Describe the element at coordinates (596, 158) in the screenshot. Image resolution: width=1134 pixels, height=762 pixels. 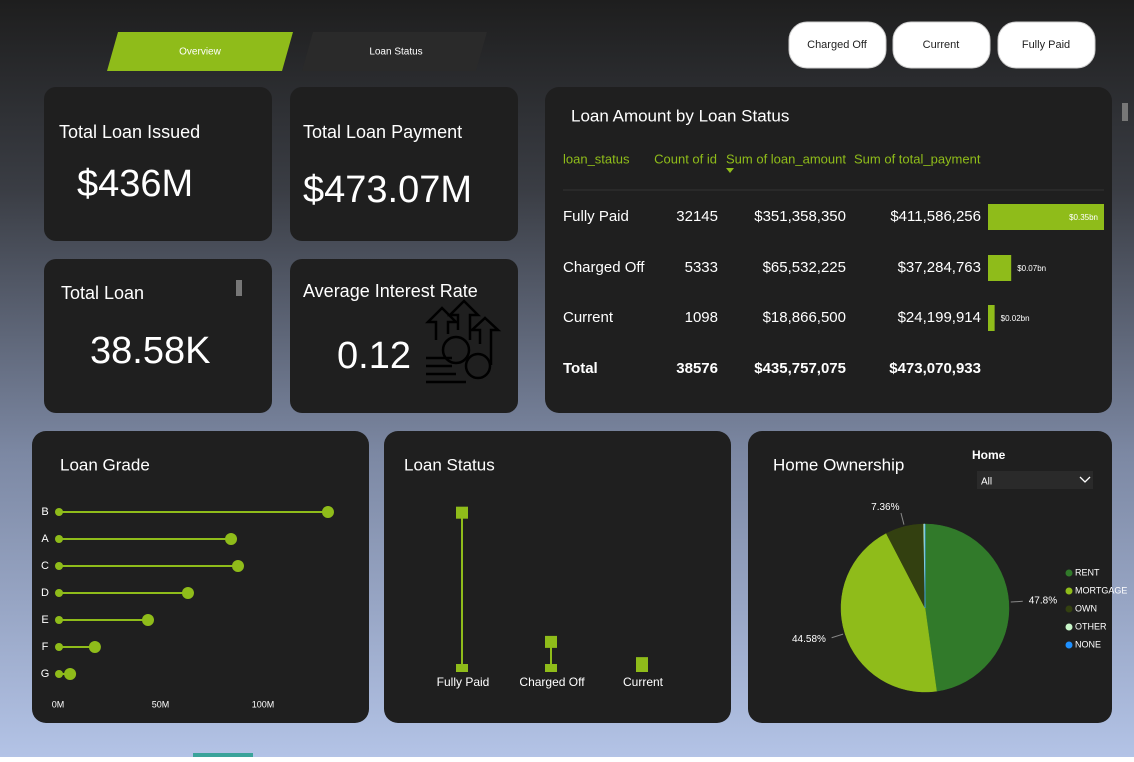
I see `column-header: loan_status` at that location.